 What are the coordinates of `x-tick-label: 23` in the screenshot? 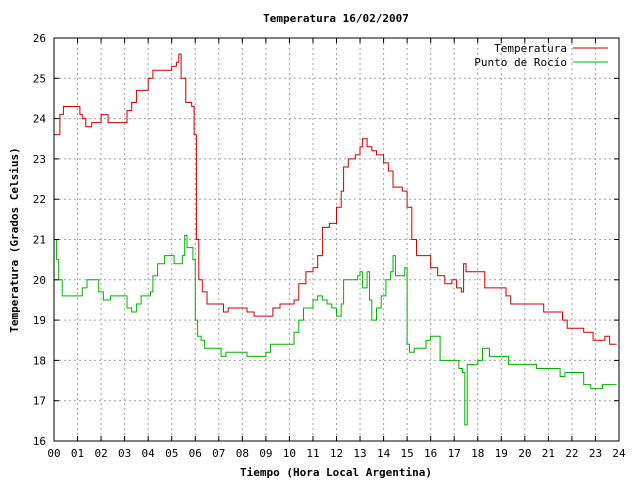 It's located at (595, 453).